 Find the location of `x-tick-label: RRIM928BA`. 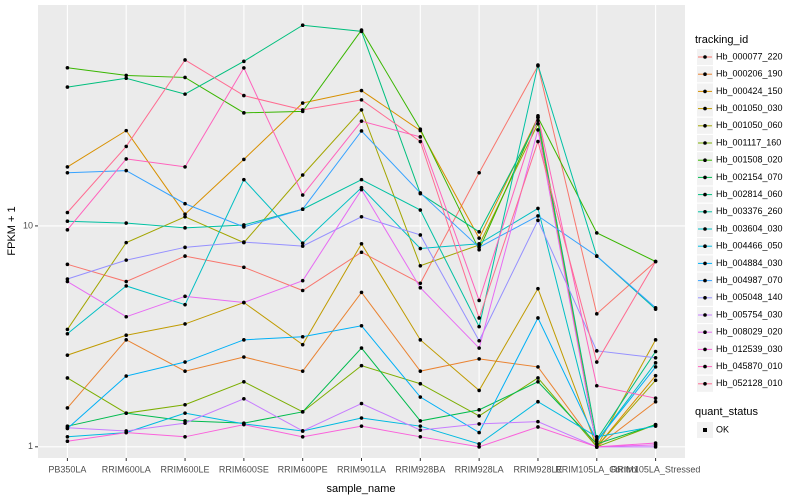

x-tick-label: RRIM928BA is located at coordinates (420, 469).